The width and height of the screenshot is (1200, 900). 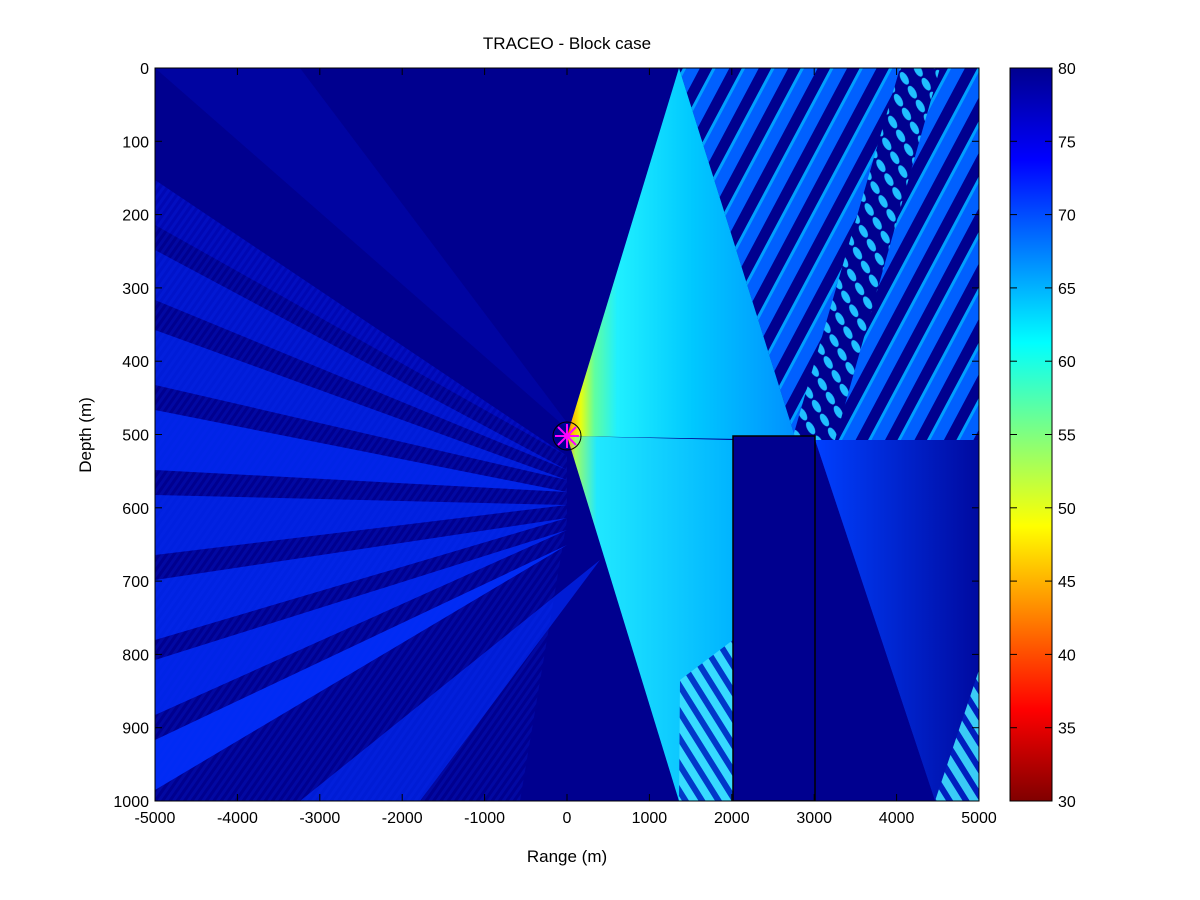 What do you see at coordinates (1067, 582) in the screenshot?
I see `colorbar-tick-label: 45` at bounding box center [1067, 582].